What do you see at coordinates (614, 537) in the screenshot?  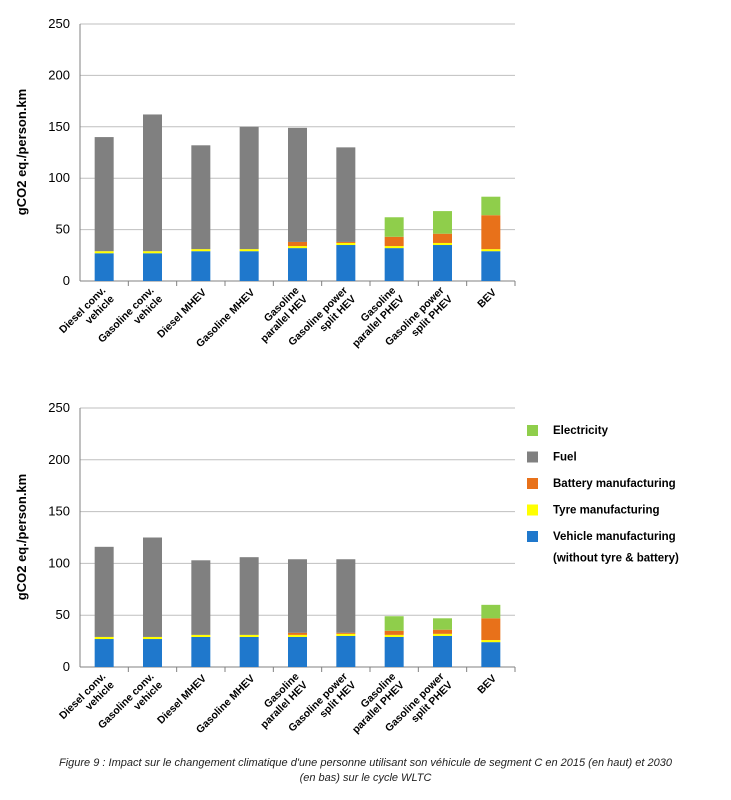 I see `legend-label-vehicle-manufacturing: Vehicle manufacturing` at bounding box center [614, 537].